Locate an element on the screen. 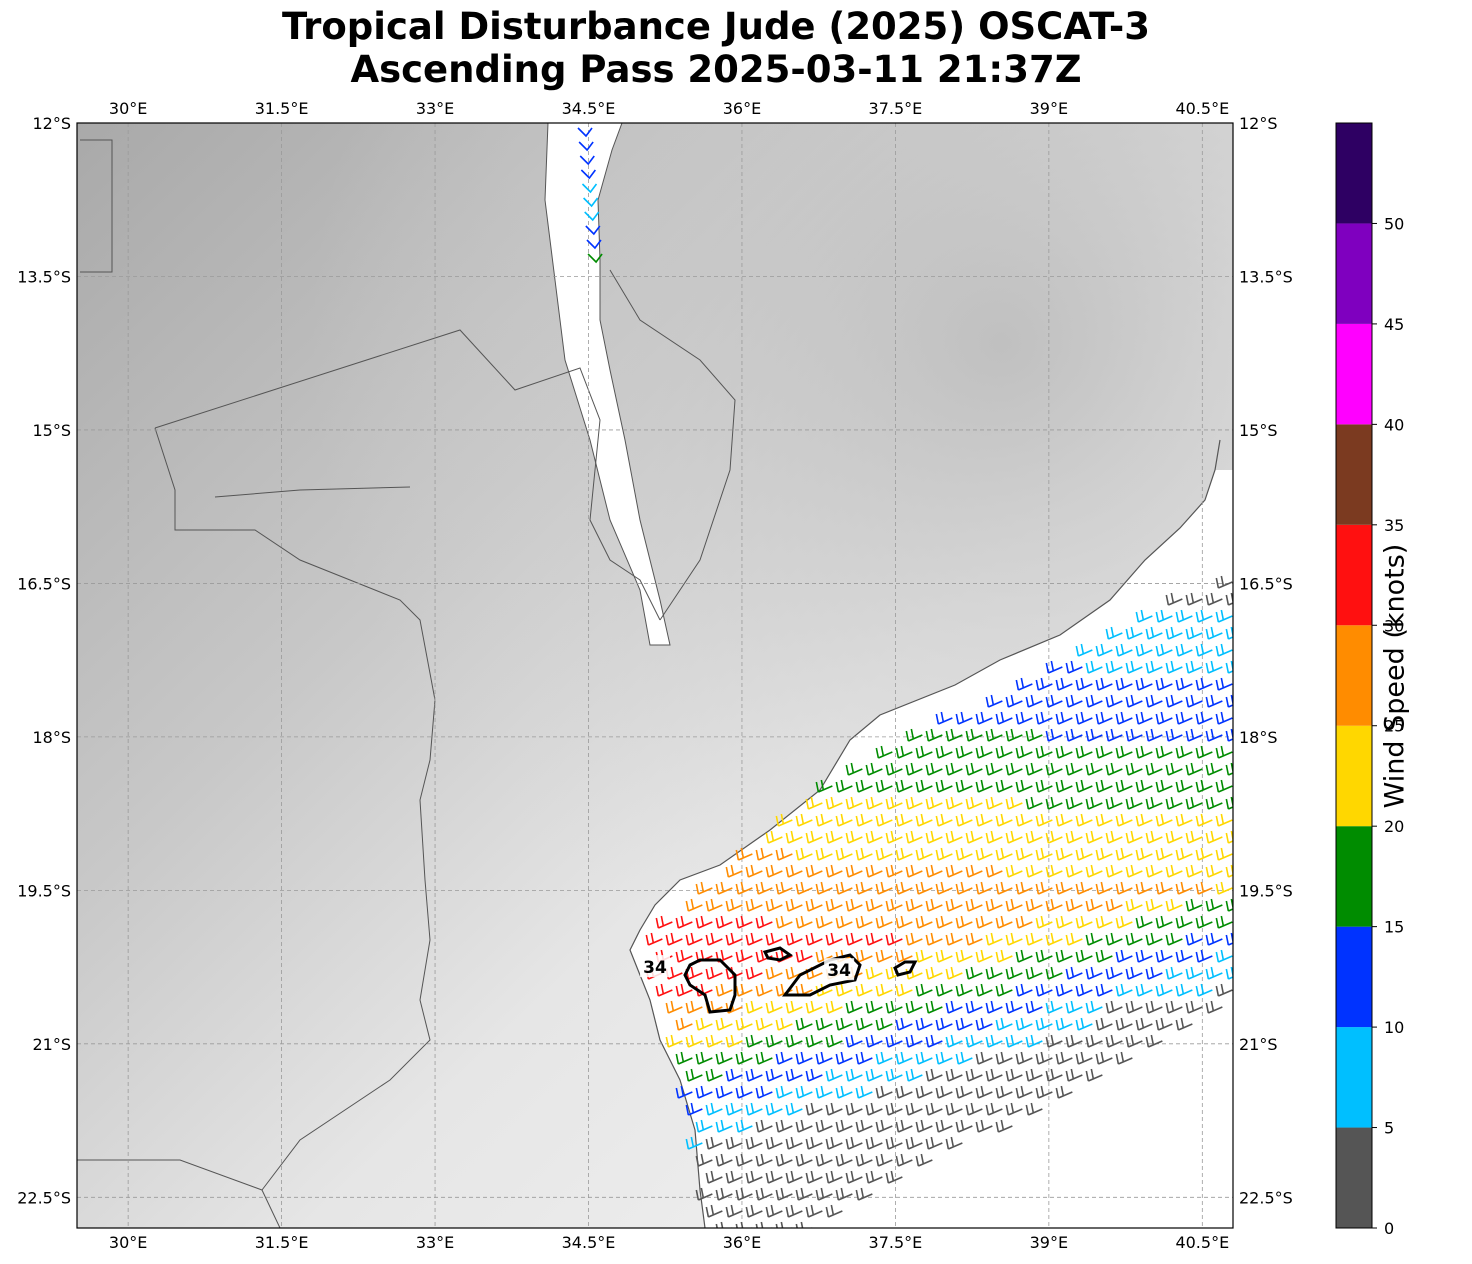  lon-tick-label-top: 40.5°E is located at coordinates (1202, 108).